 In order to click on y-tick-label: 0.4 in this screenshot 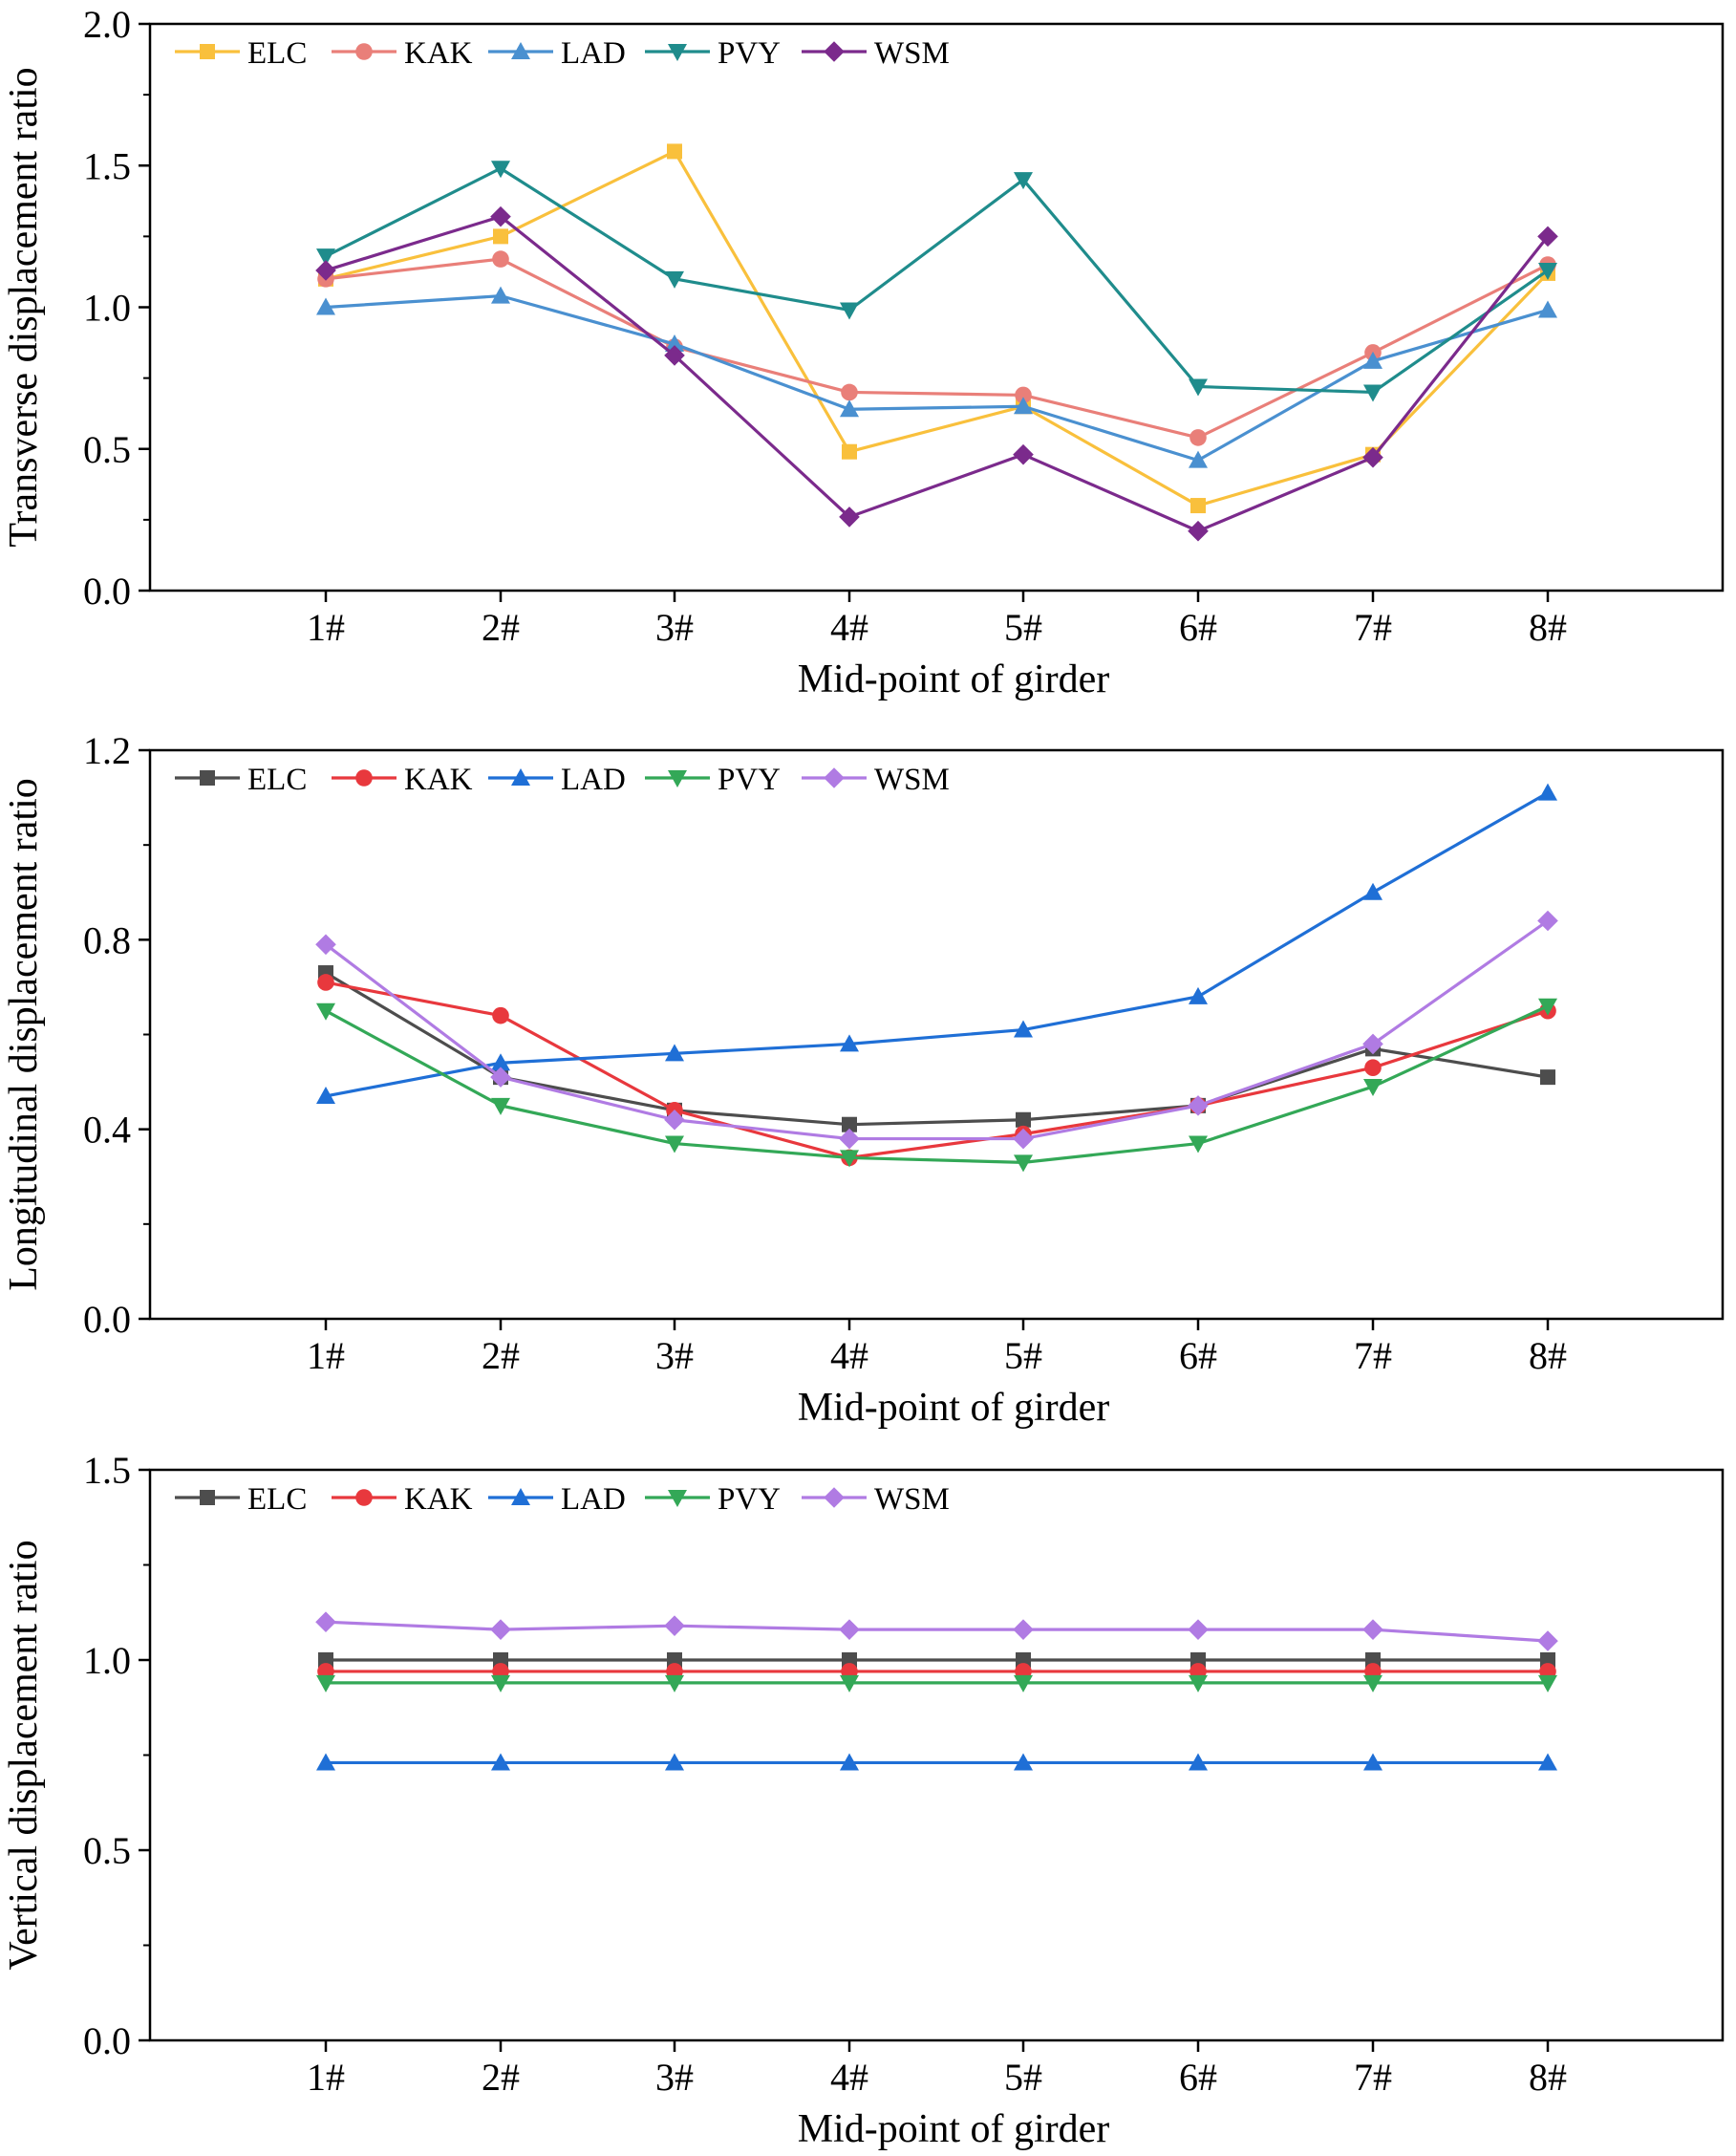, I will do `click(107, 1130)`.